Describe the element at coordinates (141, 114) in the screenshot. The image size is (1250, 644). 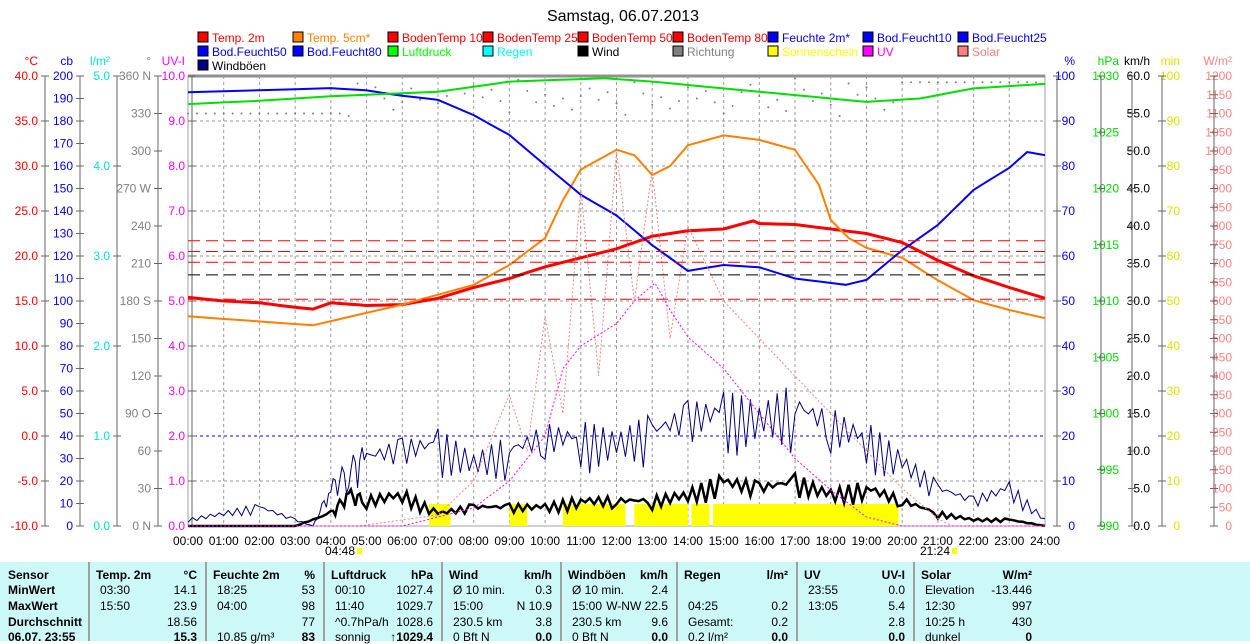
I see `axis-tick-label: 330` at that location.